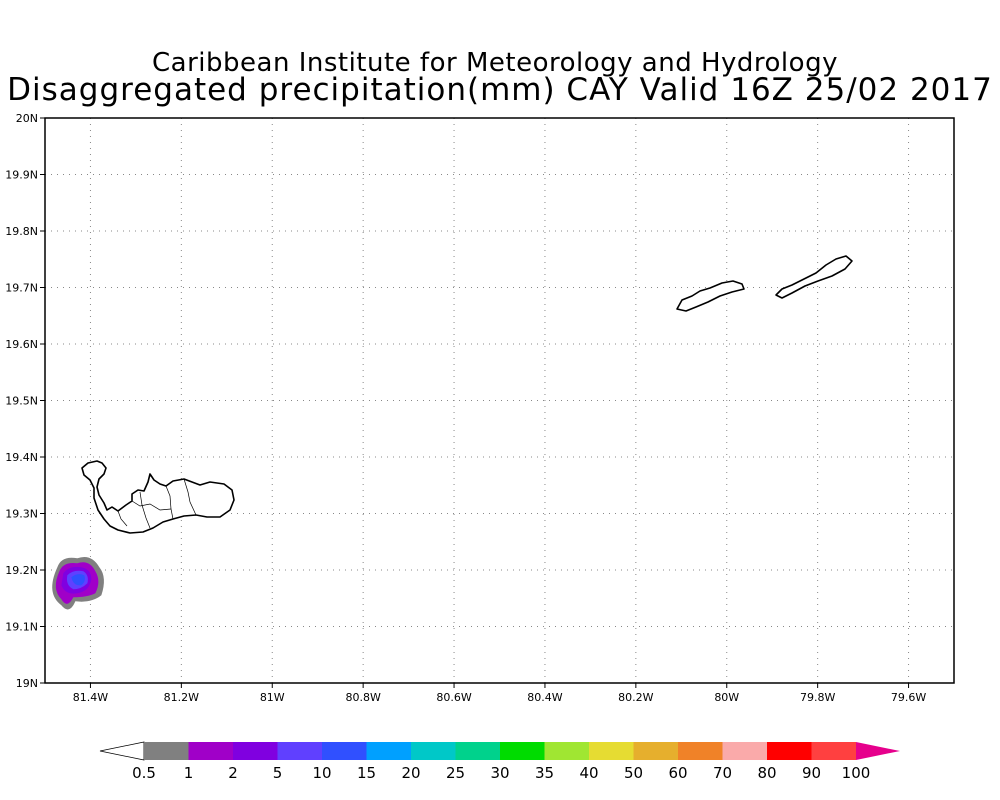 This screenshot has height=800, width=1000. I want to click on colorbar-label: 90, so click(811, 773).